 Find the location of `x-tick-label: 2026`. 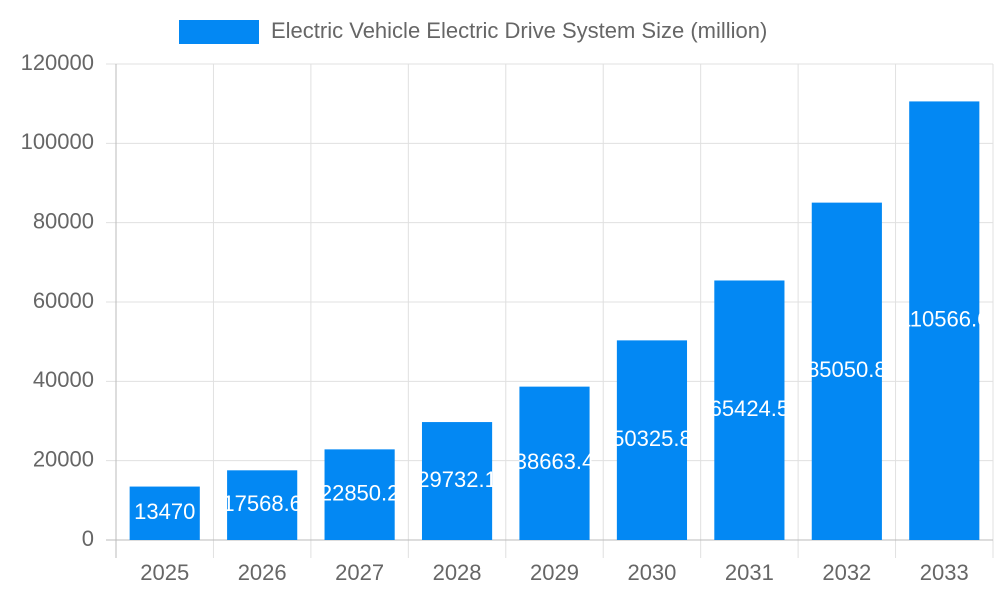

x-tick-label: 2026 is located at coordinates (262, 572).